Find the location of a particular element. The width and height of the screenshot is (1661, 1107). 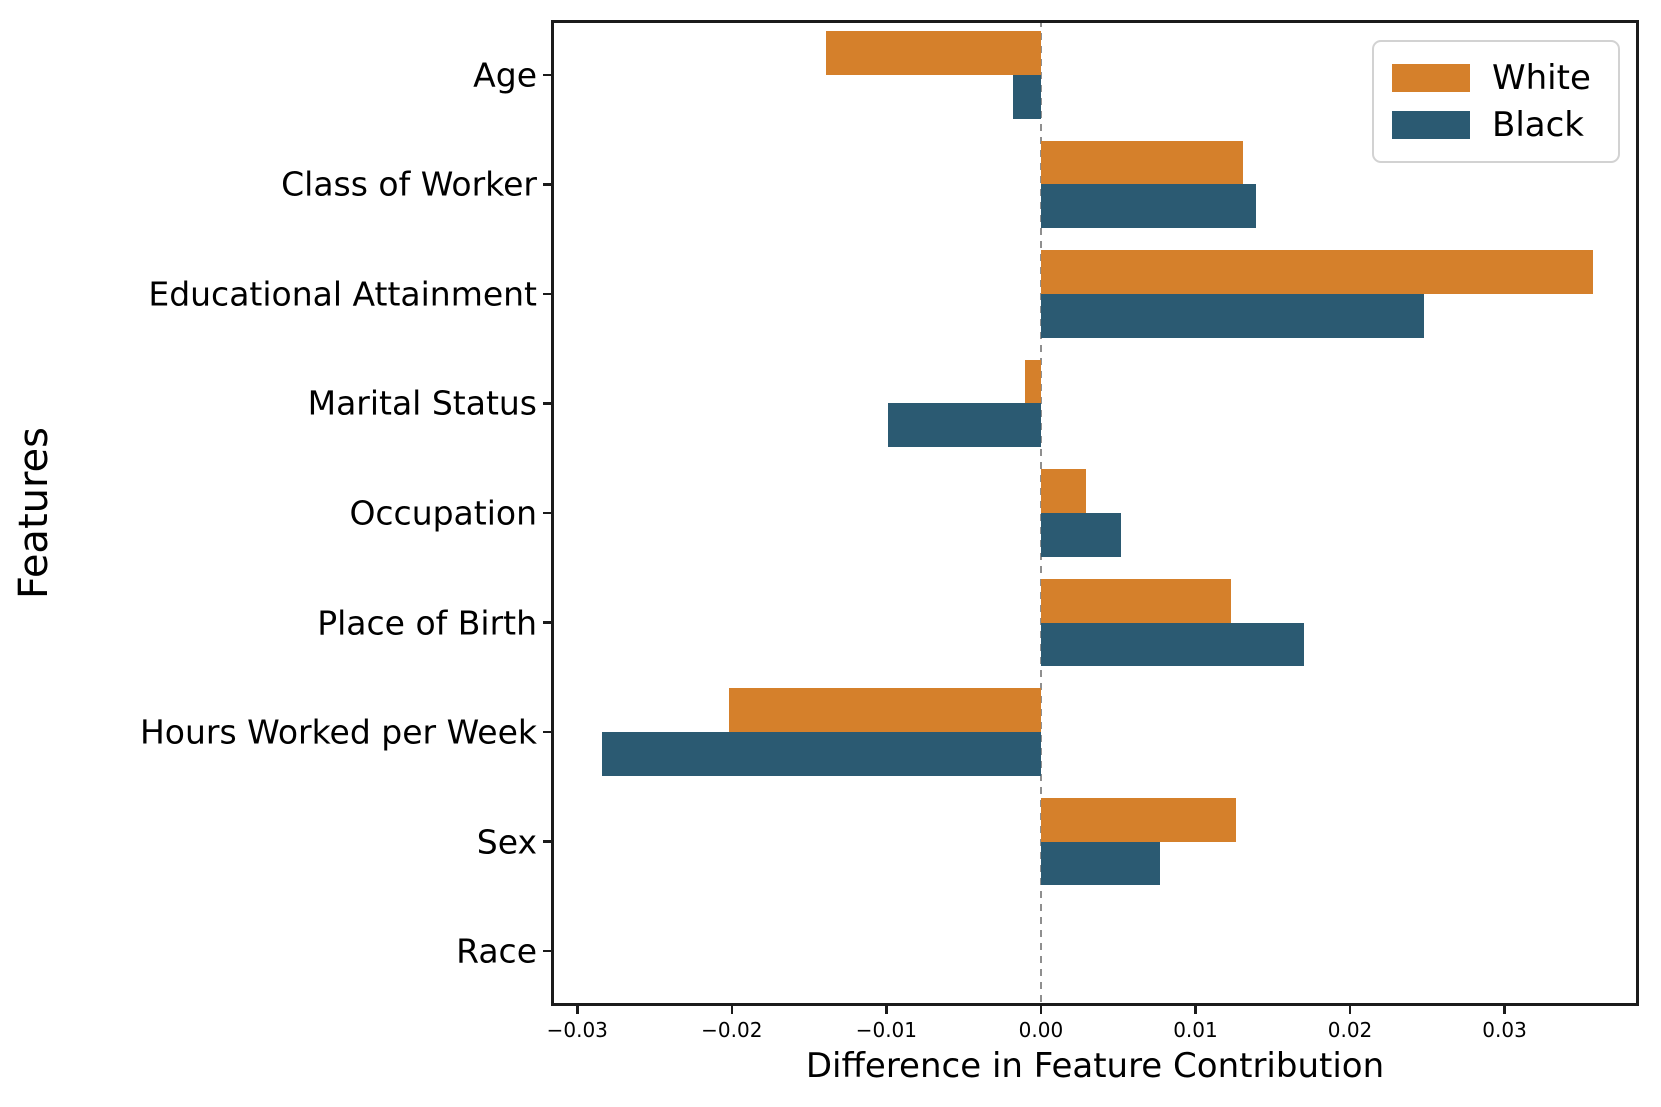

category-label-occupation: Occupation is located at coordinates (443, 513).